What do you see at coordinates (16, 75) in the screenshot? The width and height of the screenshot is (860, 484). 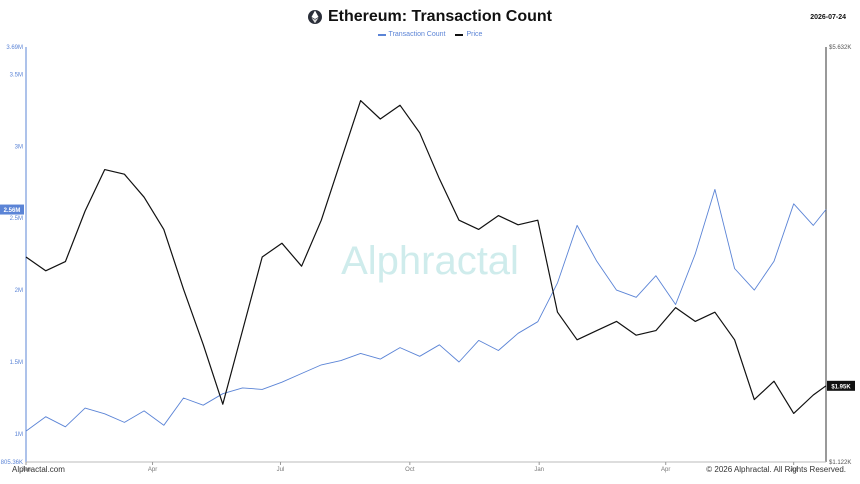 I see `y-left-tick-label: 3.5M` at bounding box center [16, 75].